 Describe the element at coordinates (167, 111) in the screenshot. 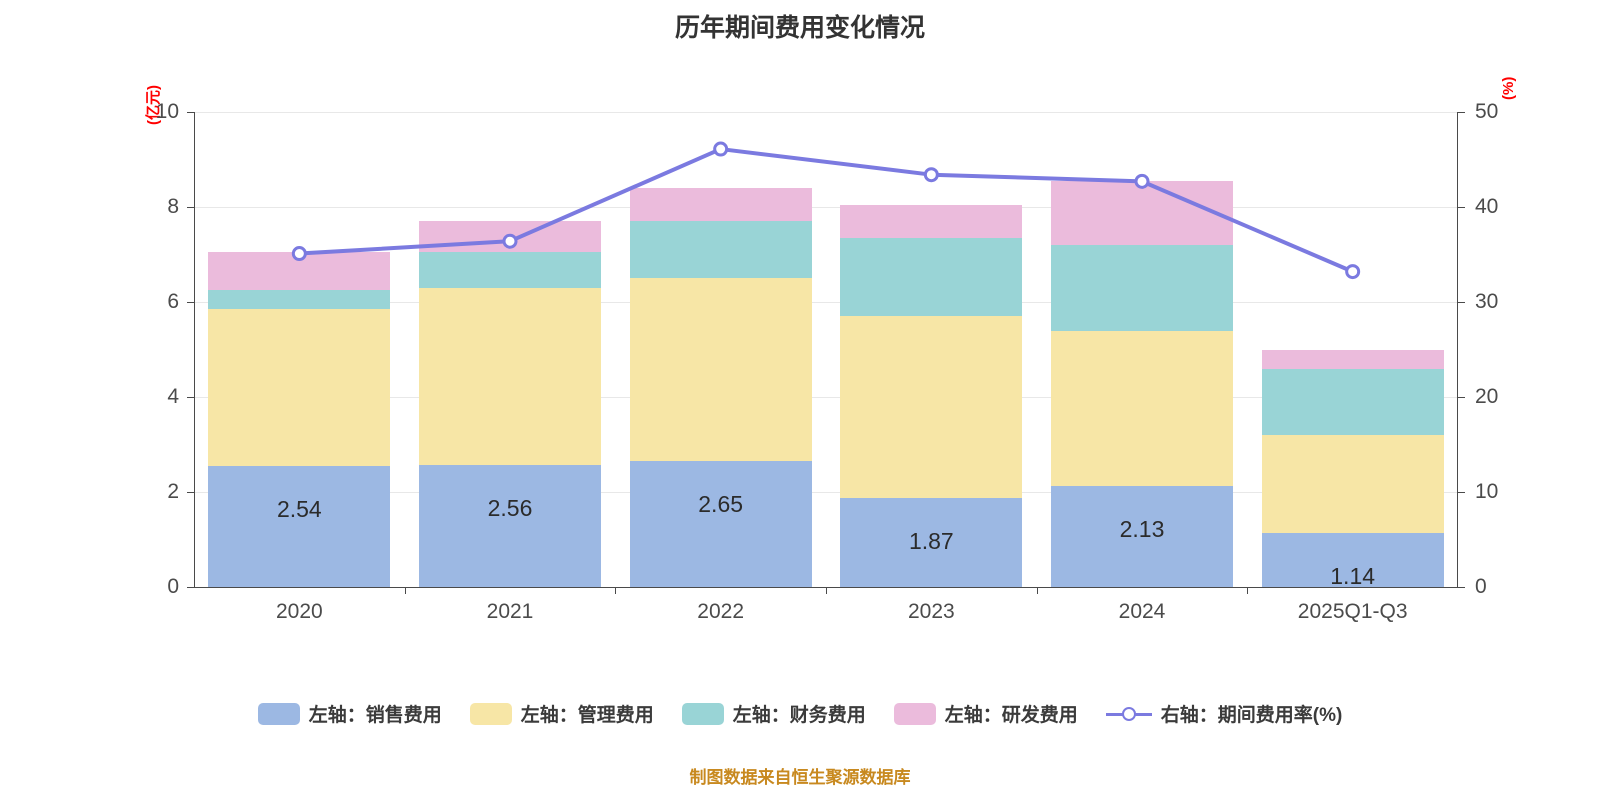

I see `left-tick-label: 10` at that location.